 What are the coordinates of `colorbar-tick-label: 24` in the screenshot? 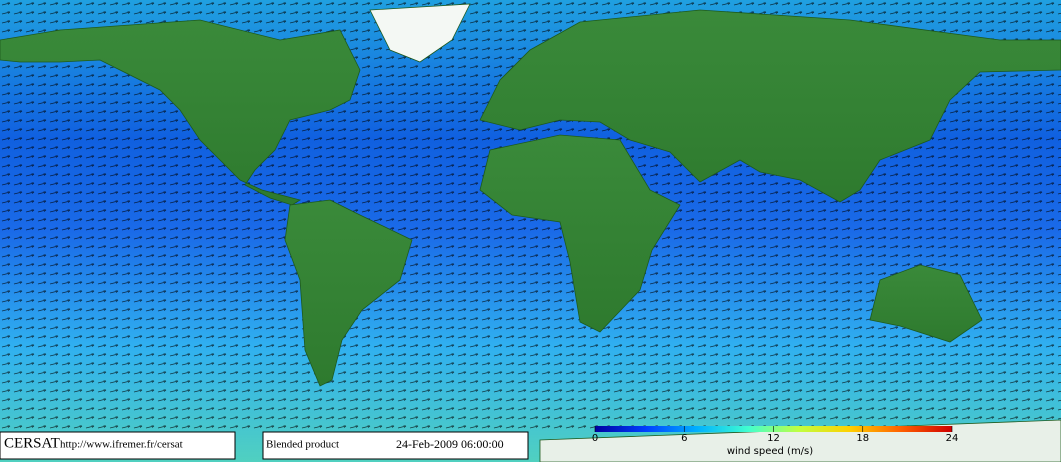 It's located at (952, 438).